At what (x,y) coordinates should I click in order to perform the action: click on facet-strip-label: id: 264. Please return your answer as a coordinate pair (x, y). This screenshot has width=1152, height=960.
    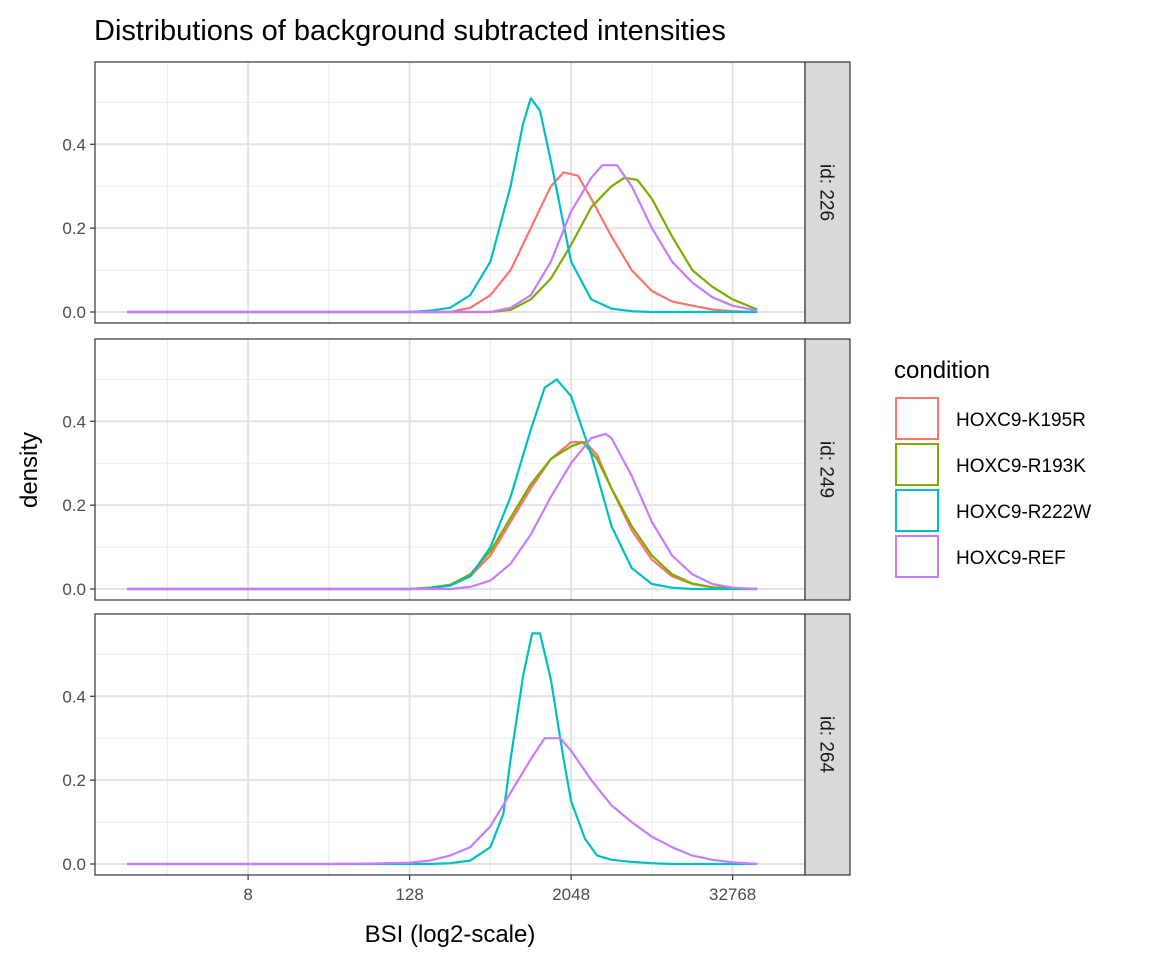
    Looking at the image, I should click on (826, 744).